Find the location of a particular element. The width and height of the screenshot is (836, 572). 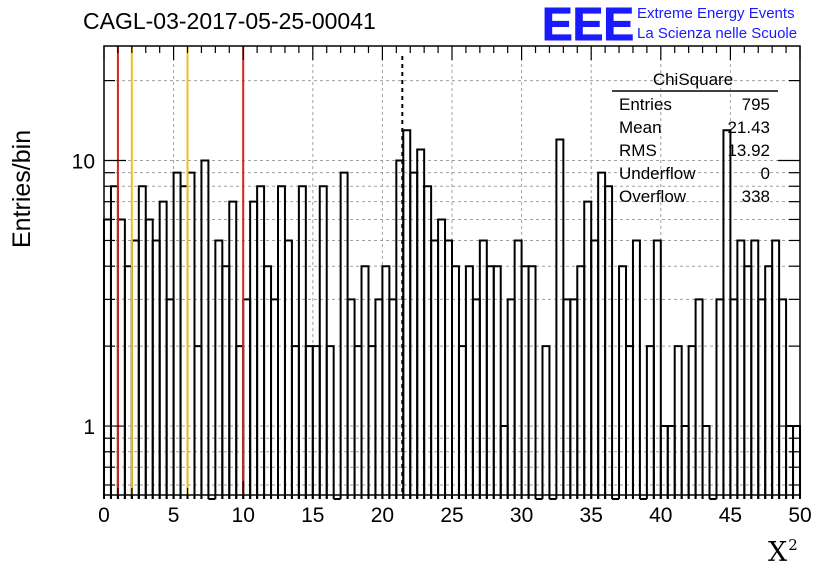

y-tick-label: 10 is located at coordinates (83, 162).